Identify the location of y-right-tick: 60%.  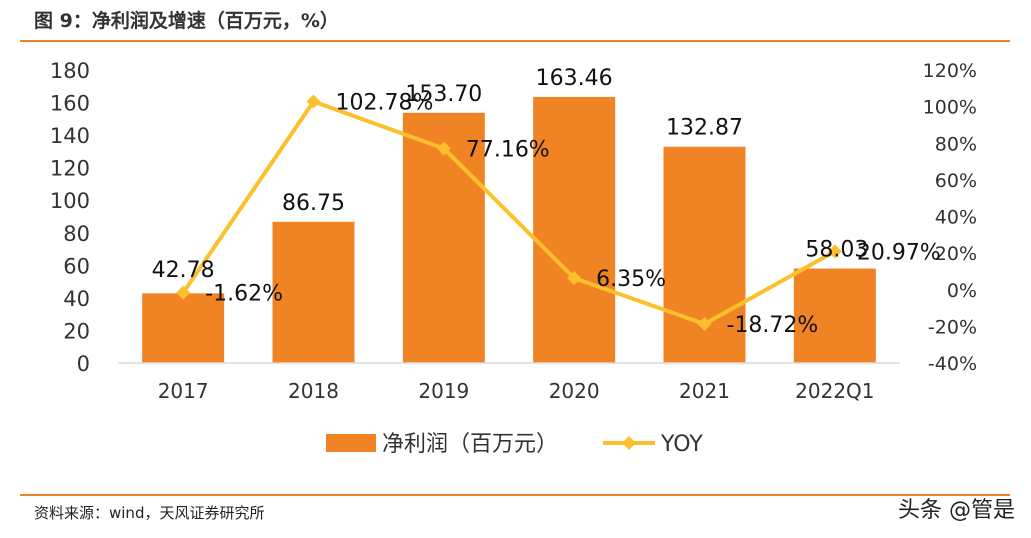
(956, 181).